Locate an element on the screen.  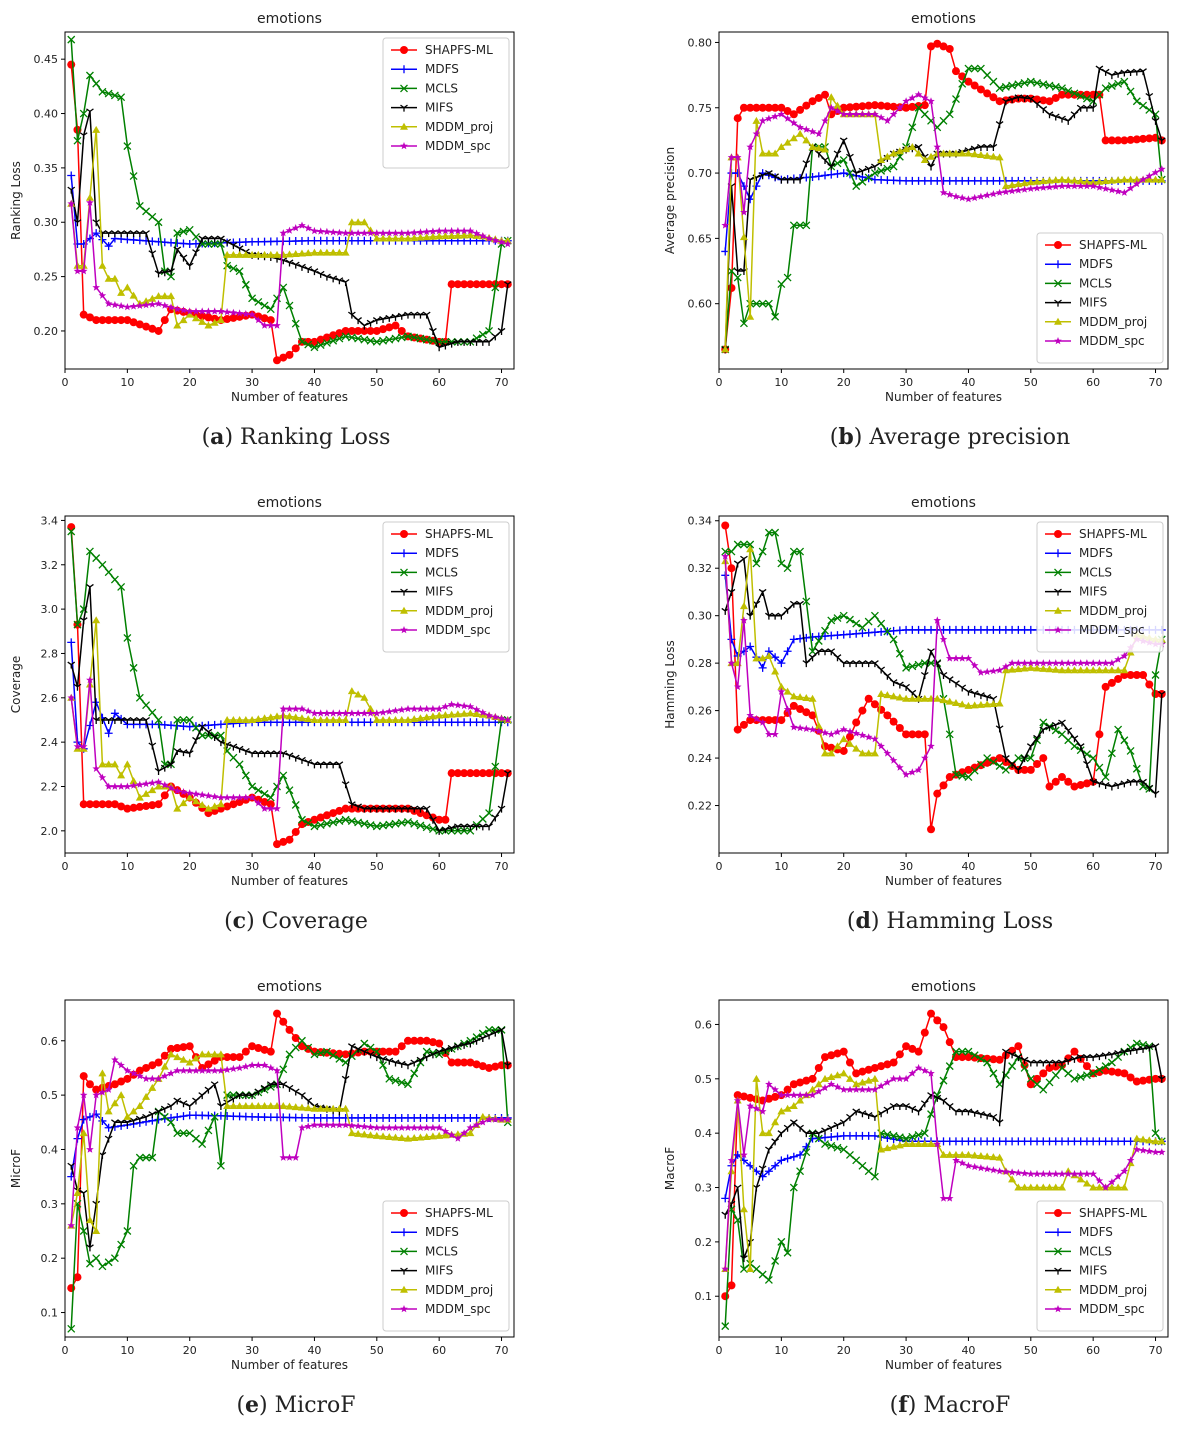
x-tick-label: 70 is located at coordinates (1156, 382).